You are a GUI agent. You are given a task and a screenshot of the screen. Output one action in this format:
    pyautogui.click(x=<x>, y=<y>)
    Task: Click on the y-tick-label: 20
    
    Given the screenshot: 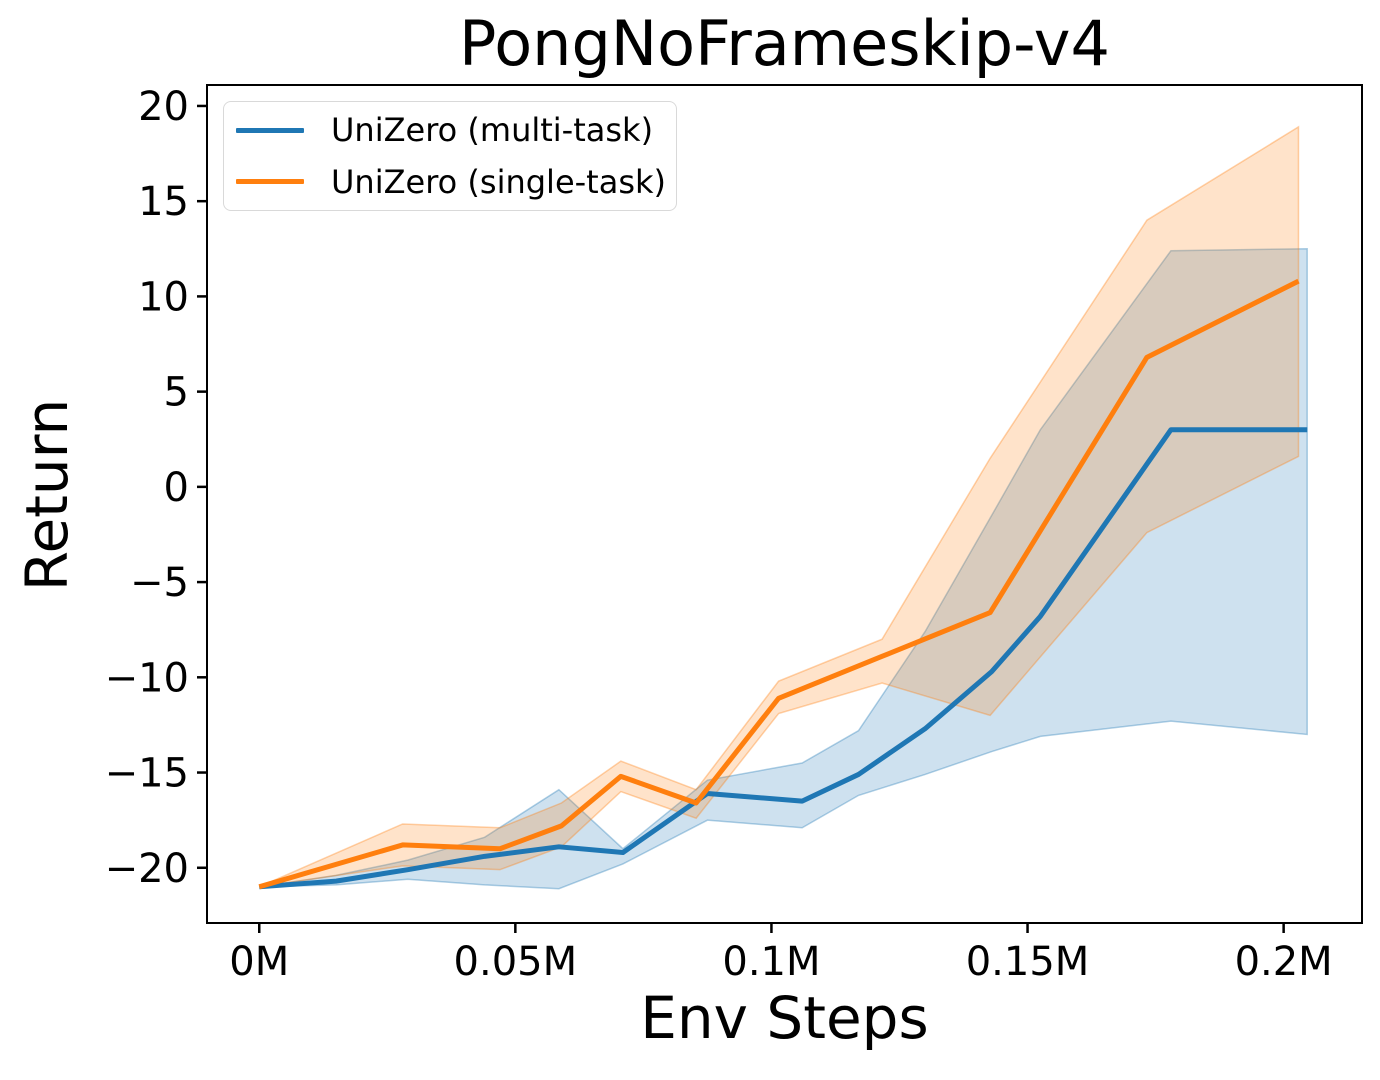 What is the action you would take?
    pyautogui.click(x=163, y=107)
    